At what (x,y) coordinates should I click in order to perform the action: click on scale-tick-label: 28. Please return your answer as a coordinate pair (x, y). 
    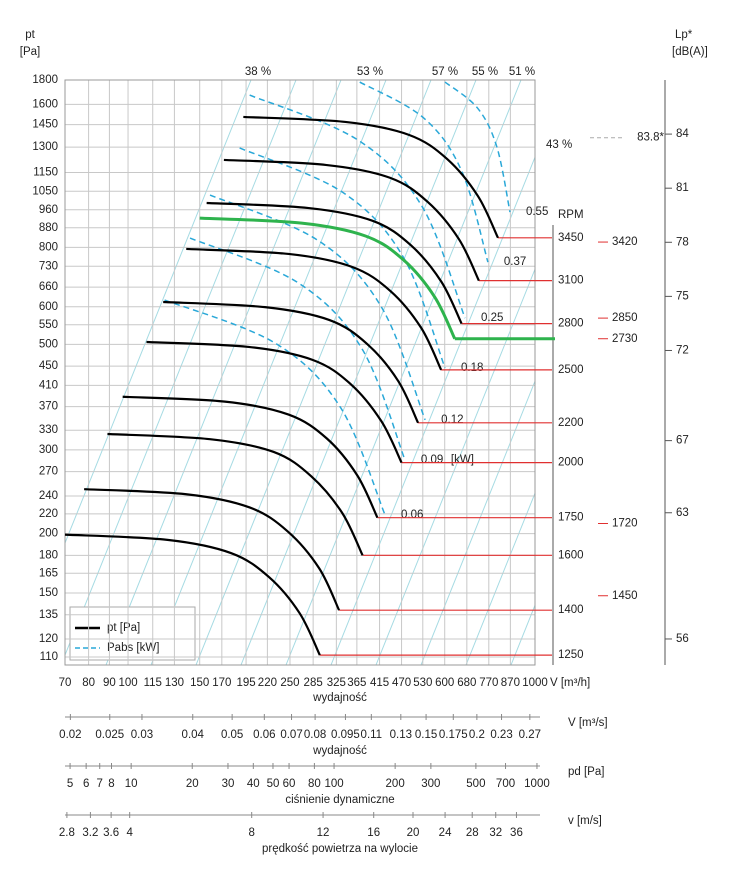
    Looking at the image, I should click on (472, 833).